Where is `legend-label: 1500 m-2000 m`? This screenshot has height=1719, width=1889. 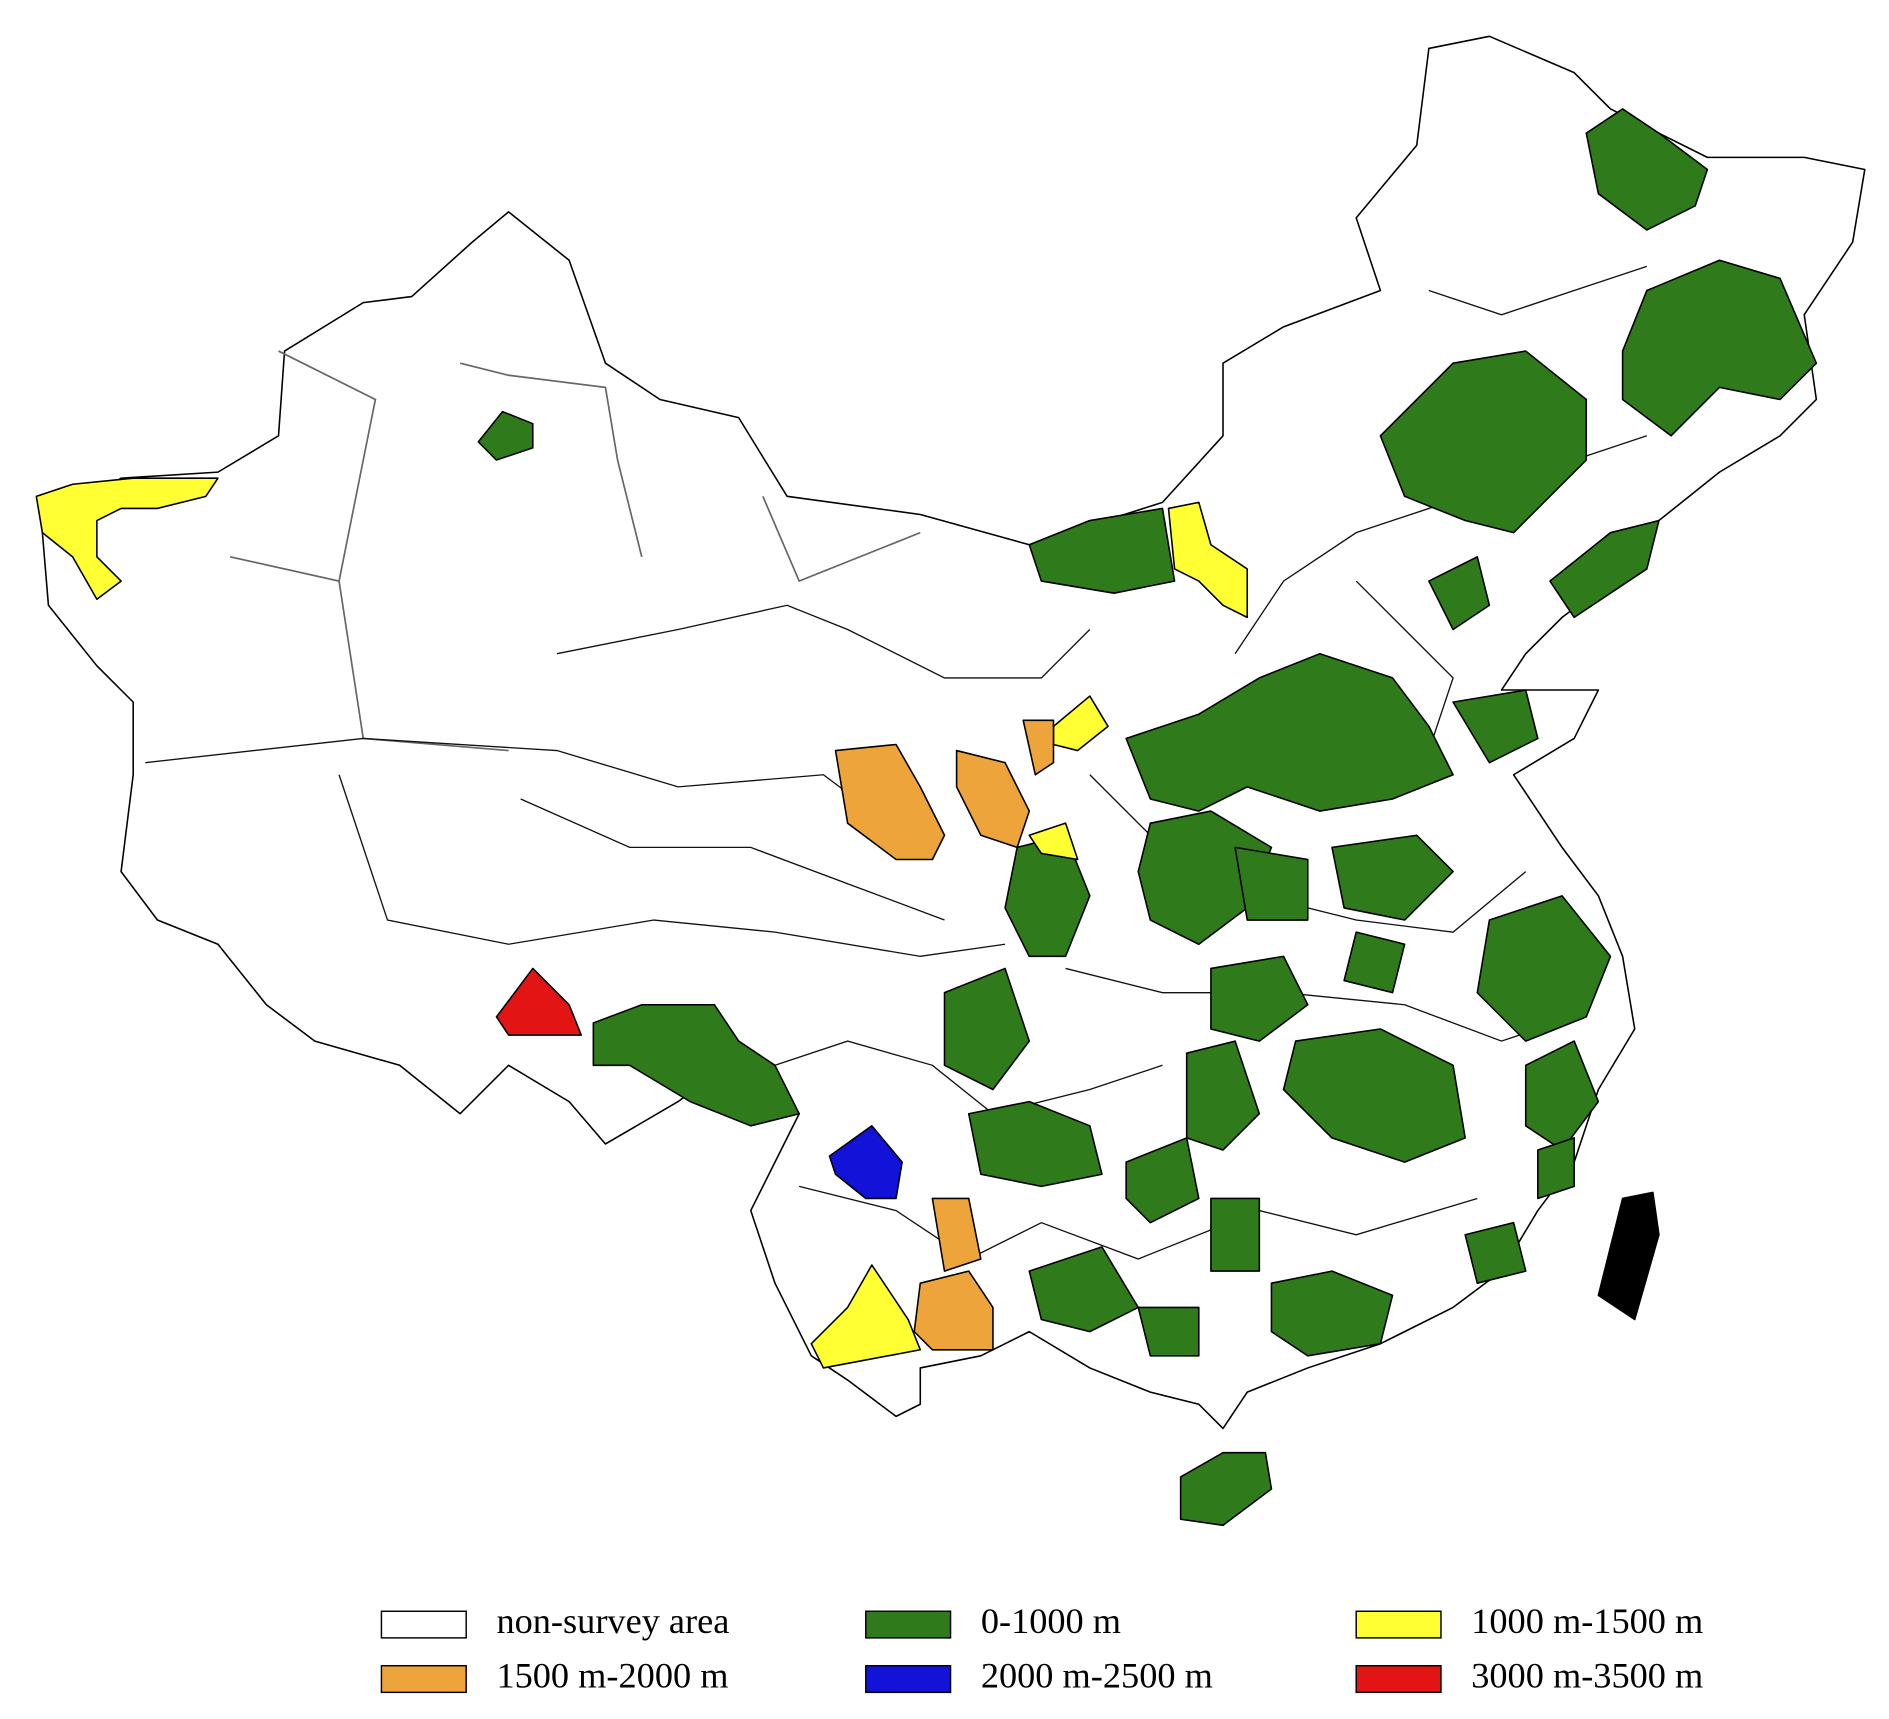 legend-label: 1500 m-2000 m is located at coordinates (612, 1675).